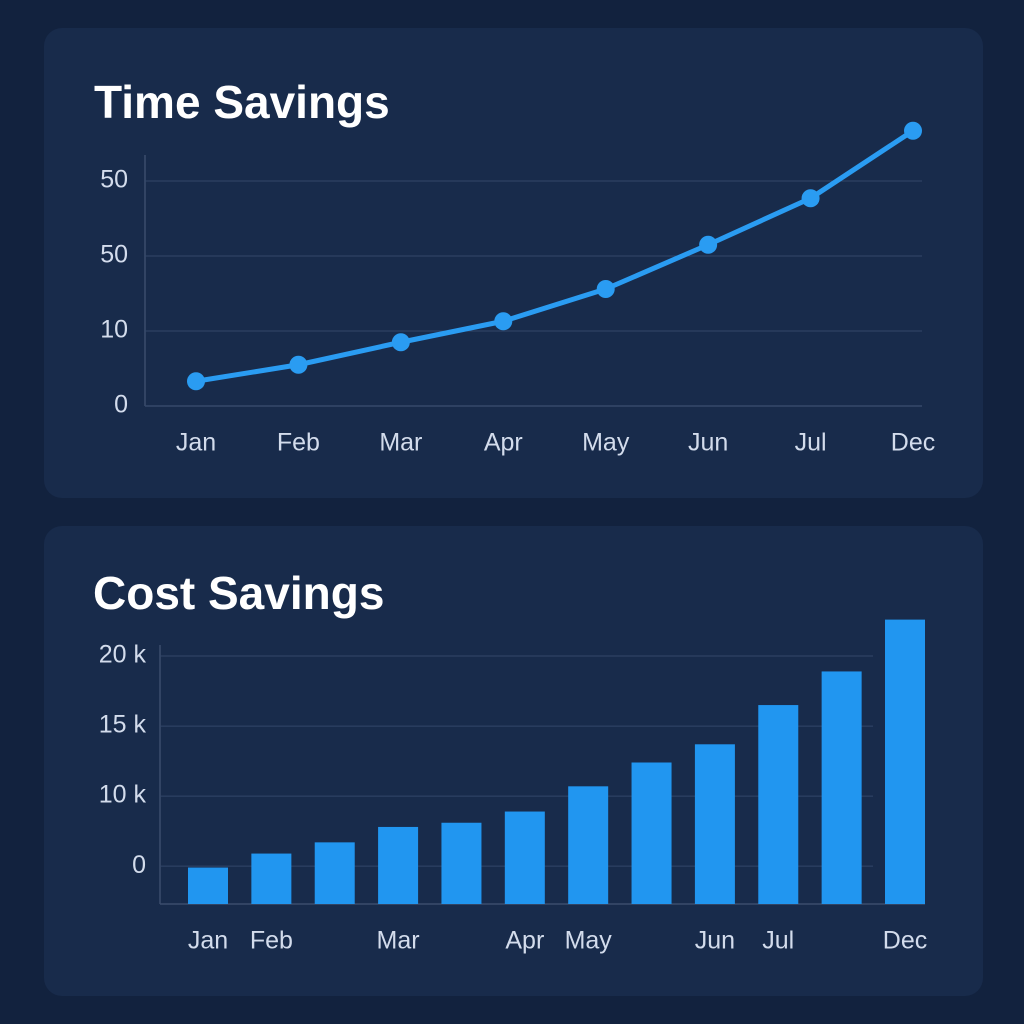 The height and width of the screenshot is (1024, 1024). Describe the element at coordinates (123, 725) in the screenshot. I see `y-tick-label: 15 k` at that location.